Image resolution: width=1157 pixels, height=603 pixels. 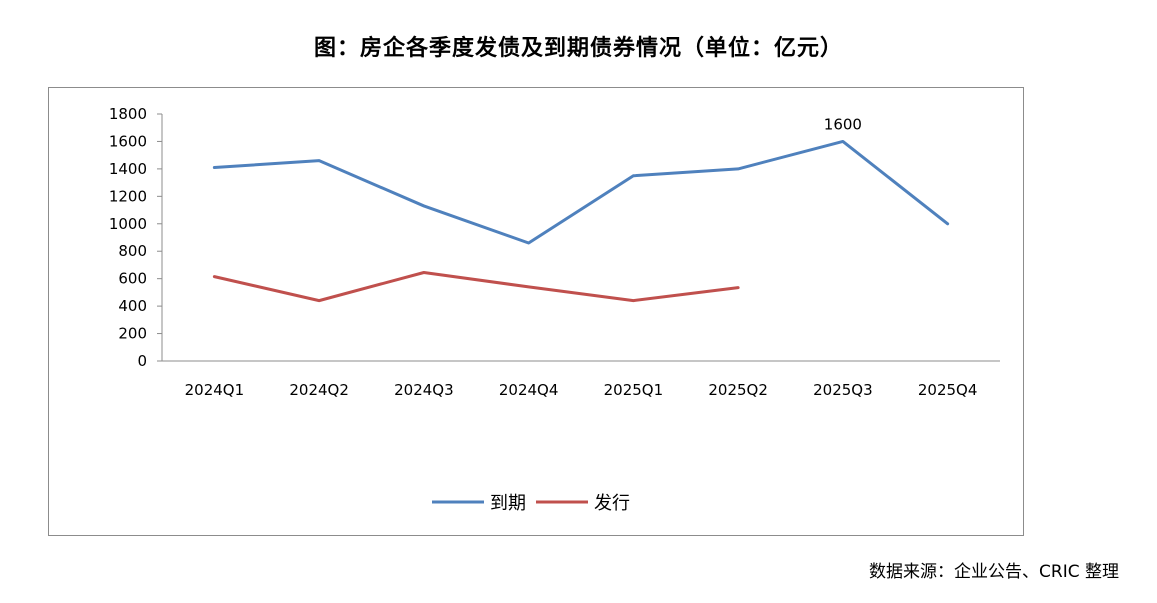 What do you see at coordinates (128, 224) in the screenshot?
I see `y-tick-label: 1000` at bounding box center [128, 224].